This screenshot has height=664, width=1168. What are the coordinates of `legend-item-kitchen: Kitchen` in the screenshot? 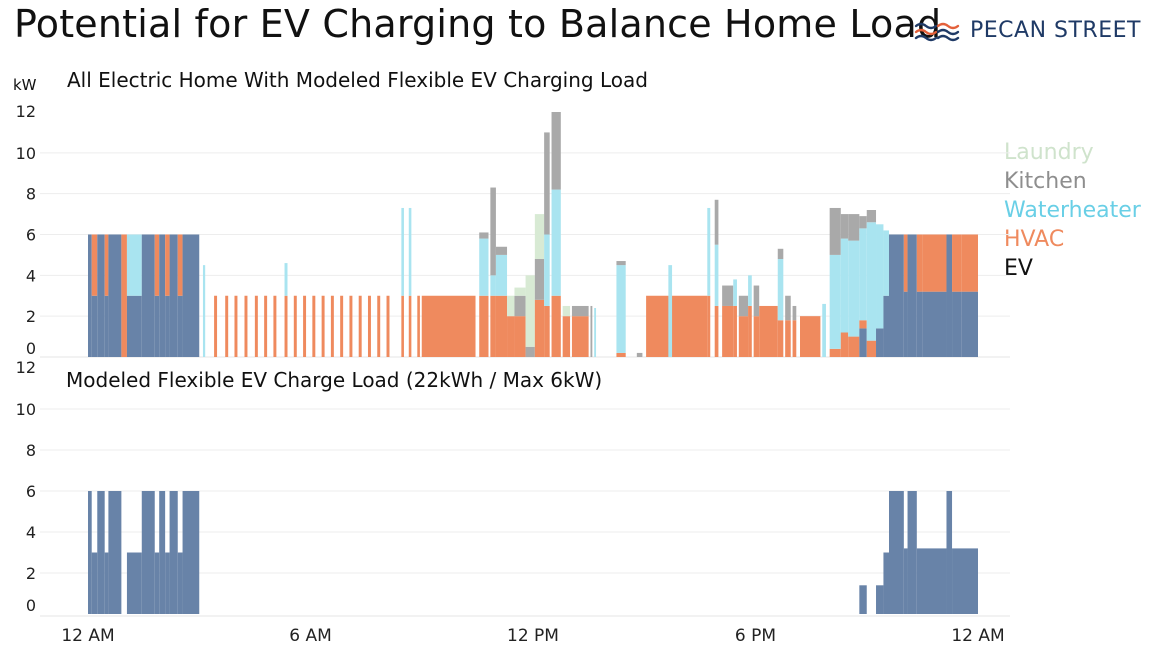 It's located at (1045, 181).